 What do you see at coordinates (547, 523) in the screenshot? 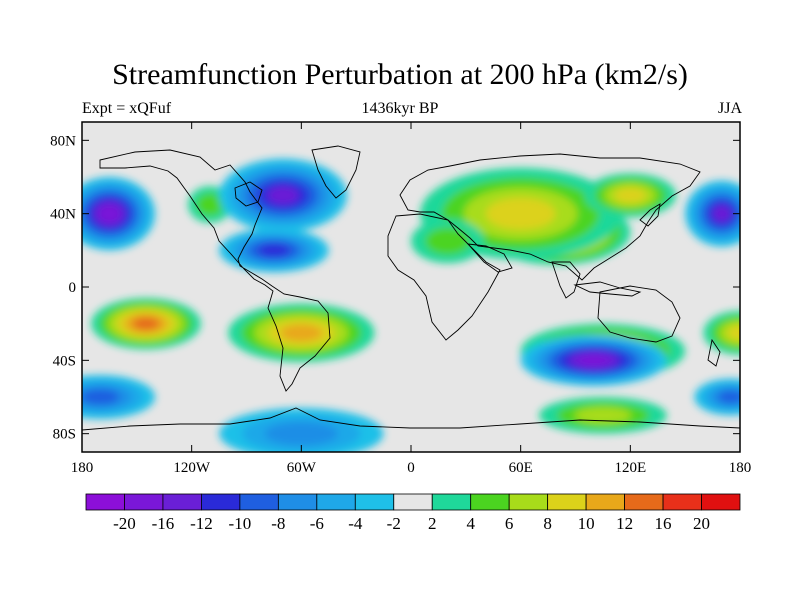
I see `colorbar-label: 8` at bounding box center [547, 523].